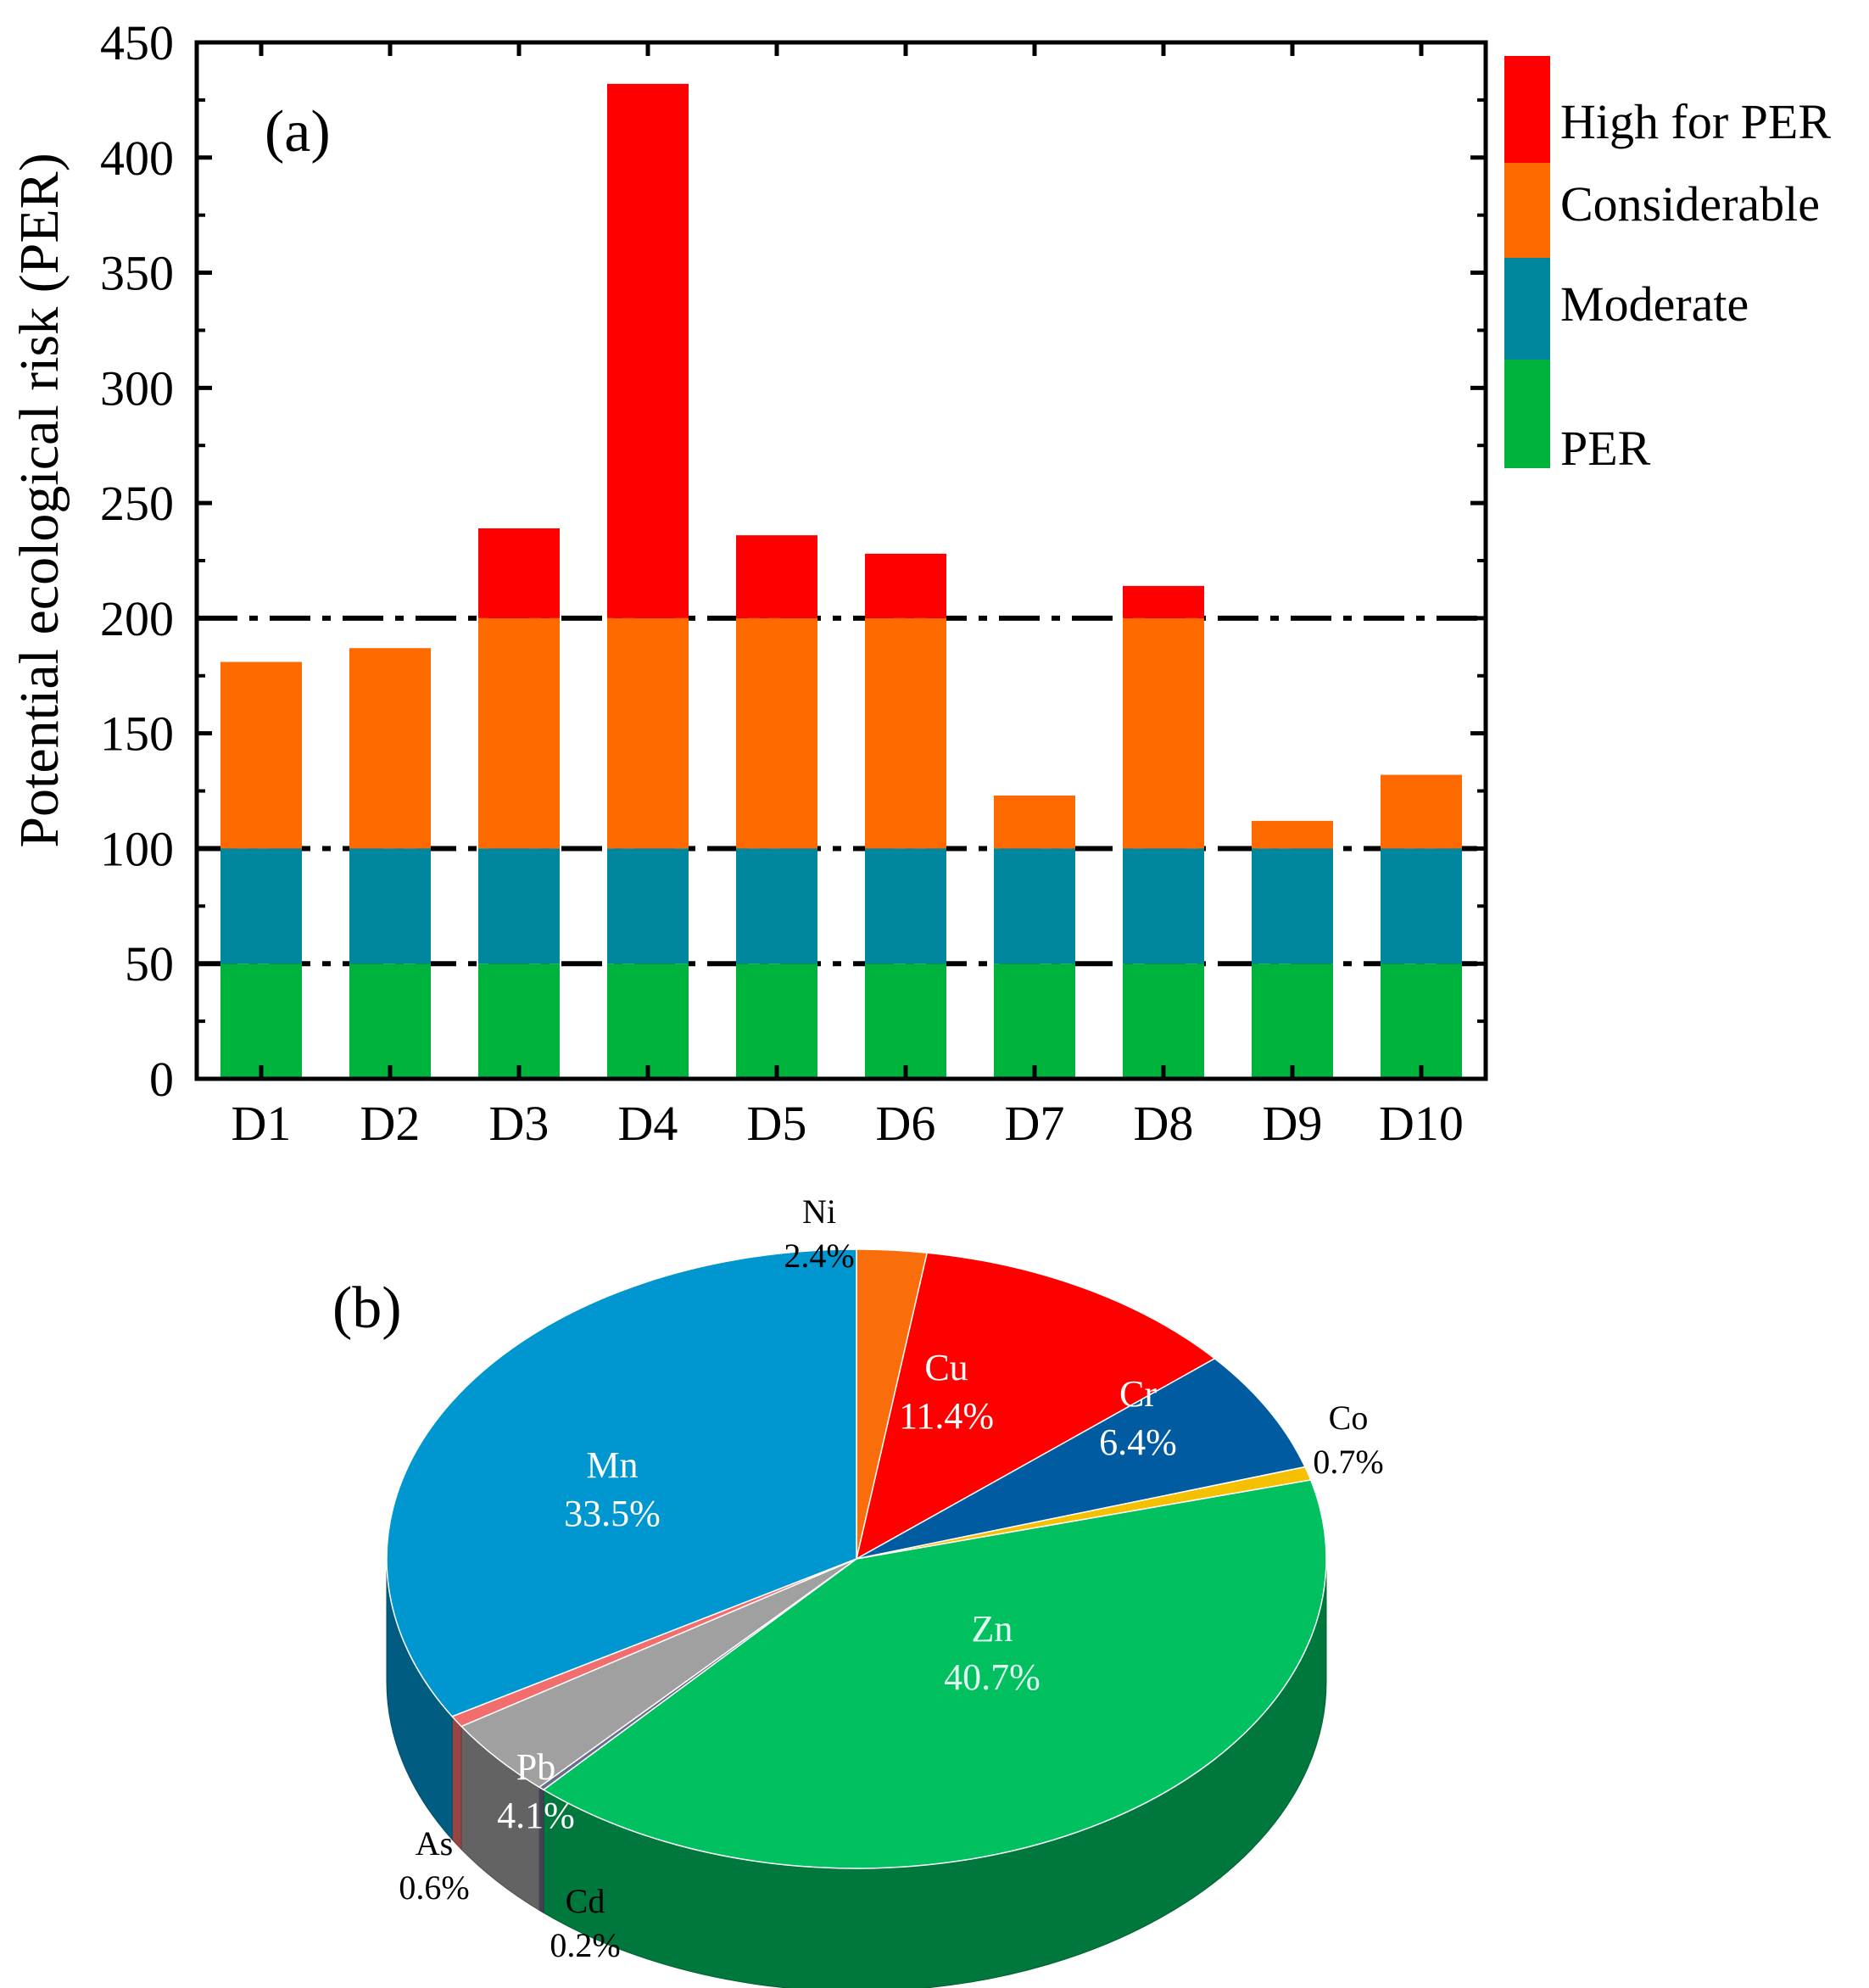 The height and width of the screenshot is (1988, 1869). What do you see at coordinates (261, 1021) in the screenshot?
I see `bar-D1-per` at bounding box center [261, 1021].